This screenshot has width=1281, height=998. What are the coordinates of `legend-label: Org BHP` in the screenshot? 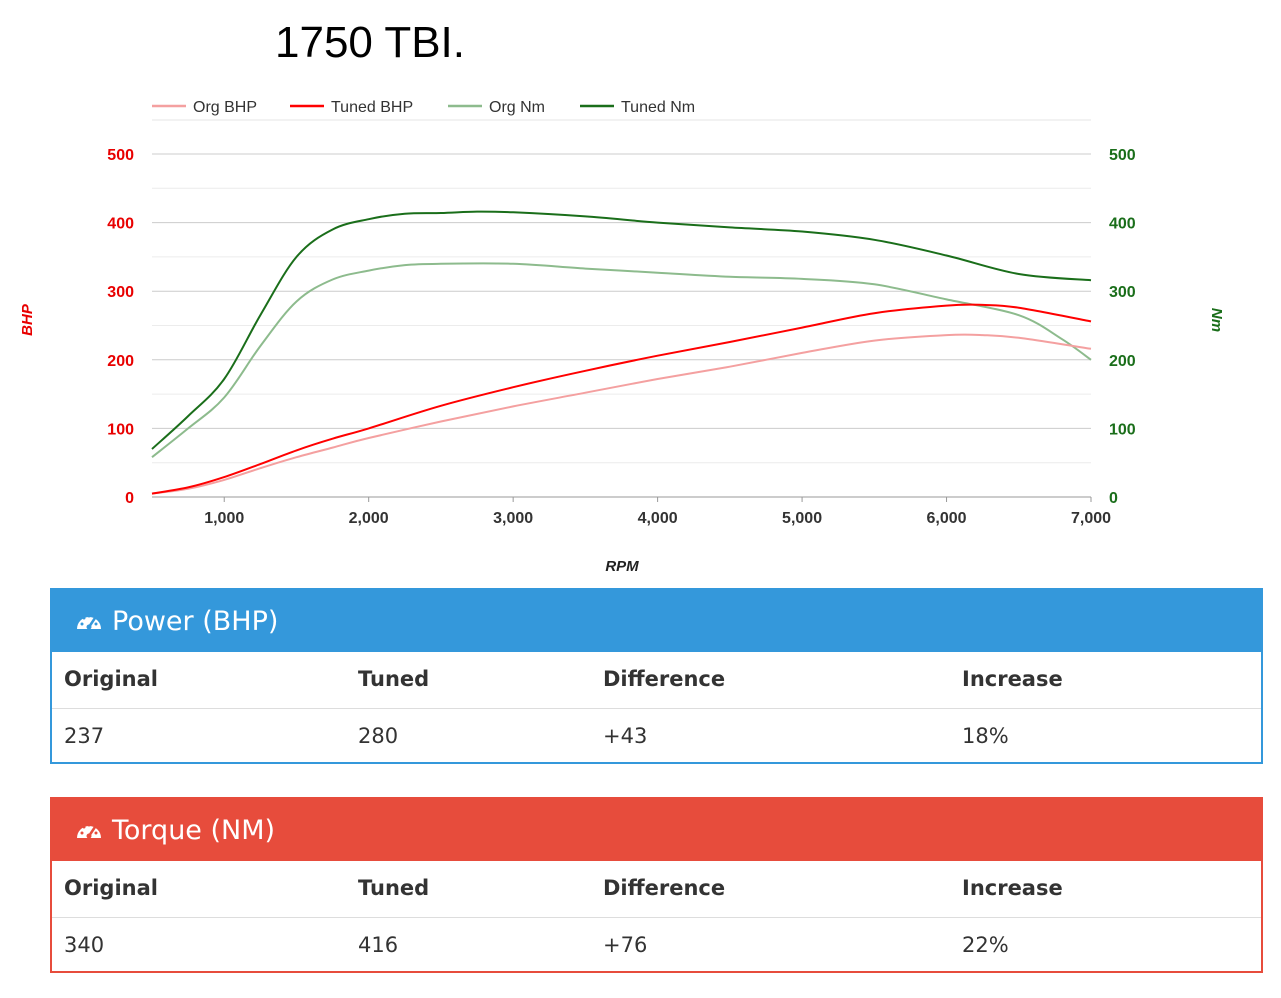 It's located at (225, 107).